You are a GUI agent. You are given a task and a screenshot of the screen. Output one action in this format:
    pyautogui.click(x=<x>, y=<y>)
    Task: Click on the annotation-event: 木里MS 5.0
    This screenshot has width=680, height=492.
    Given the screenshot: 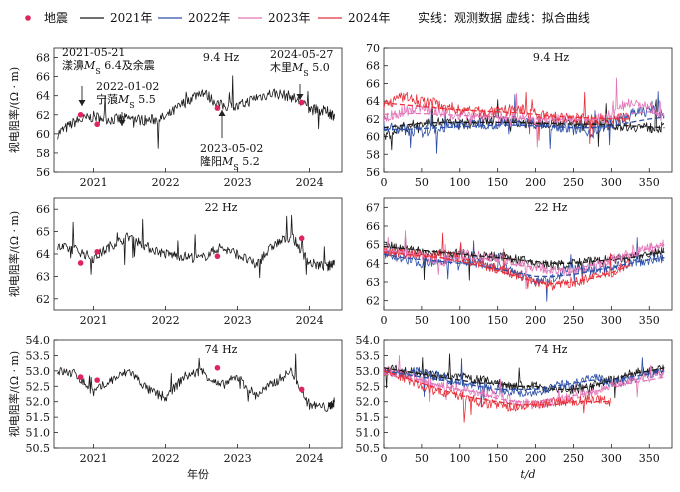 What is the action you would take?
    pyautogui.click(x=300, y=69)
    